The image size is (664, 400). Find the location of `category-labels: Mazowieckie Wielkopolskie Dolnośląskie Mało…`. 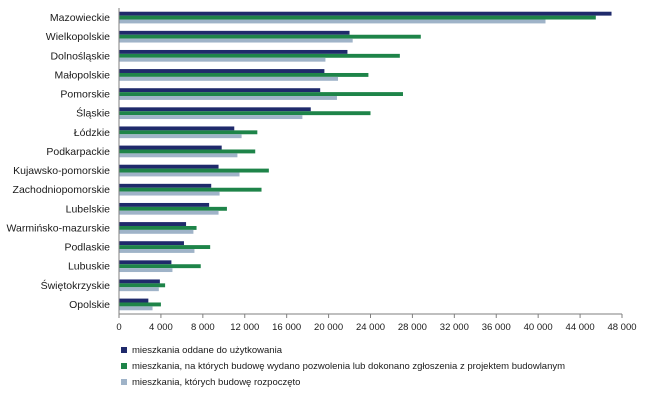

category-labels: Mazowieckie Wielkopolskie Dolnośląskie Mało… is located at coordinates (59, 161).